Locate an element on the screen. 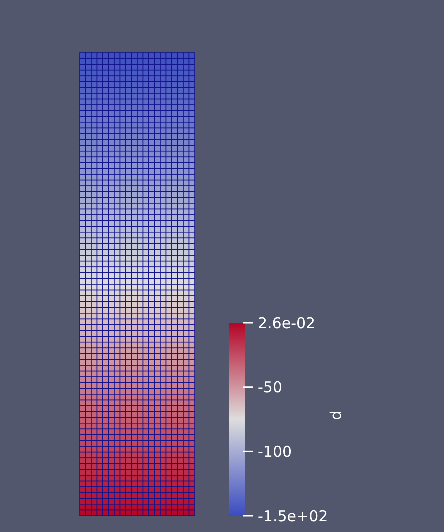 This screenshot has width=444, height=532. color-bar-title: p is located at coordinates (338, 415).